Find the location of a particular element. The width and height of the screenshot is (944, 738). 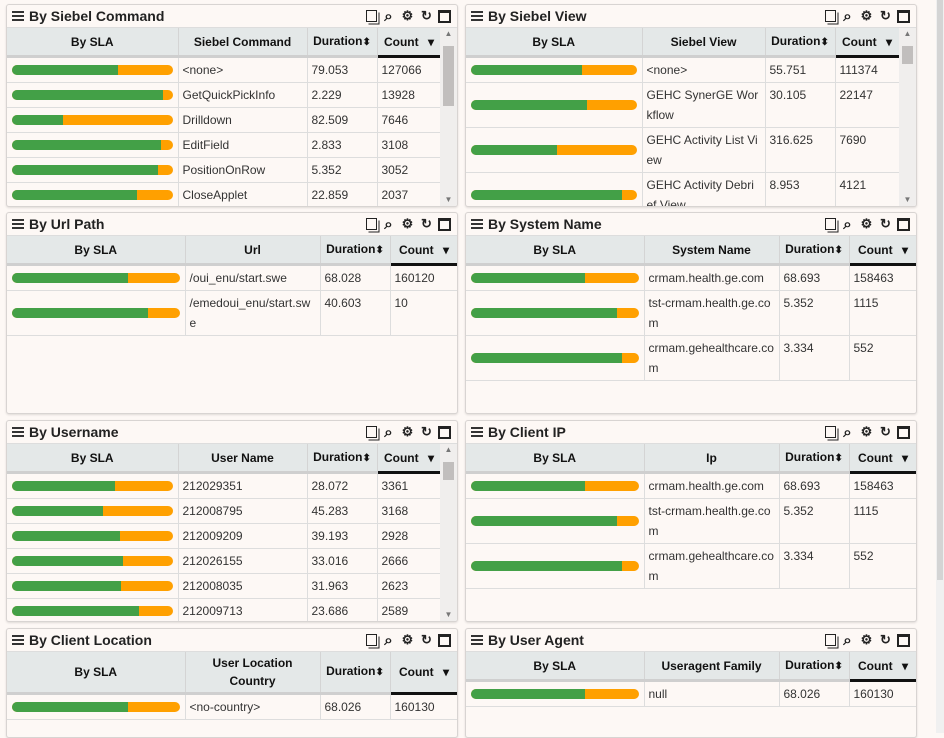

column-header-siebel-command: Siebel Command is located at coordinates (243, 43).